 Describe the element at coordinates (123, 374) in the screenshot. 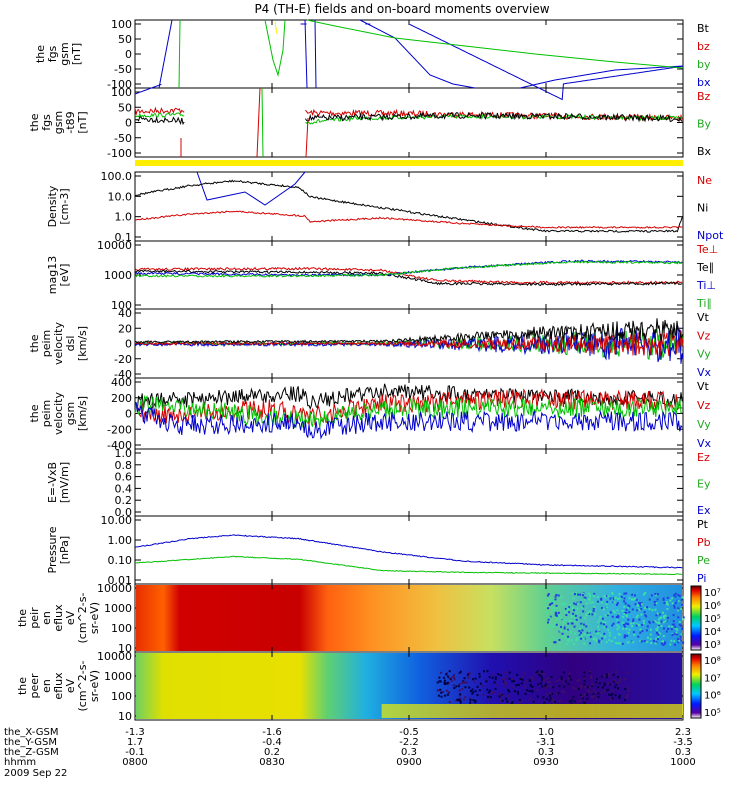

I see `ytick-label: -40` at that location.